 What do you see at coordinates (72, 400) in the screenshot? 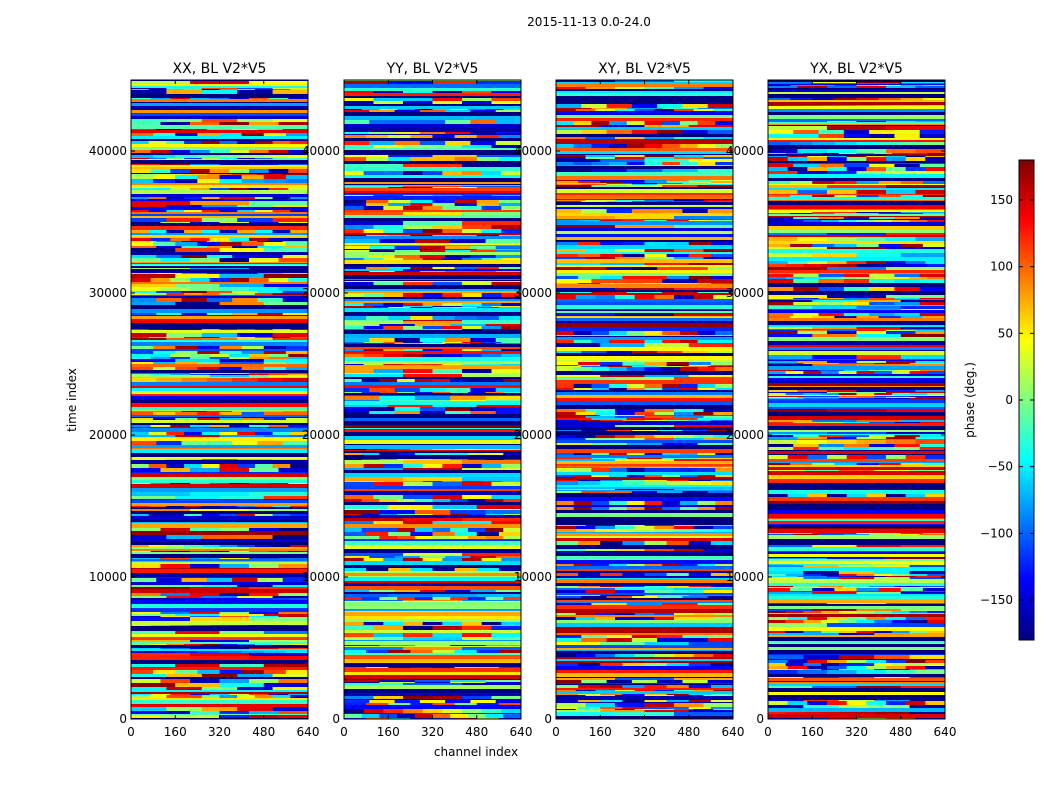
I see `y-axis-label: time index` at bounding box center [72, 400].